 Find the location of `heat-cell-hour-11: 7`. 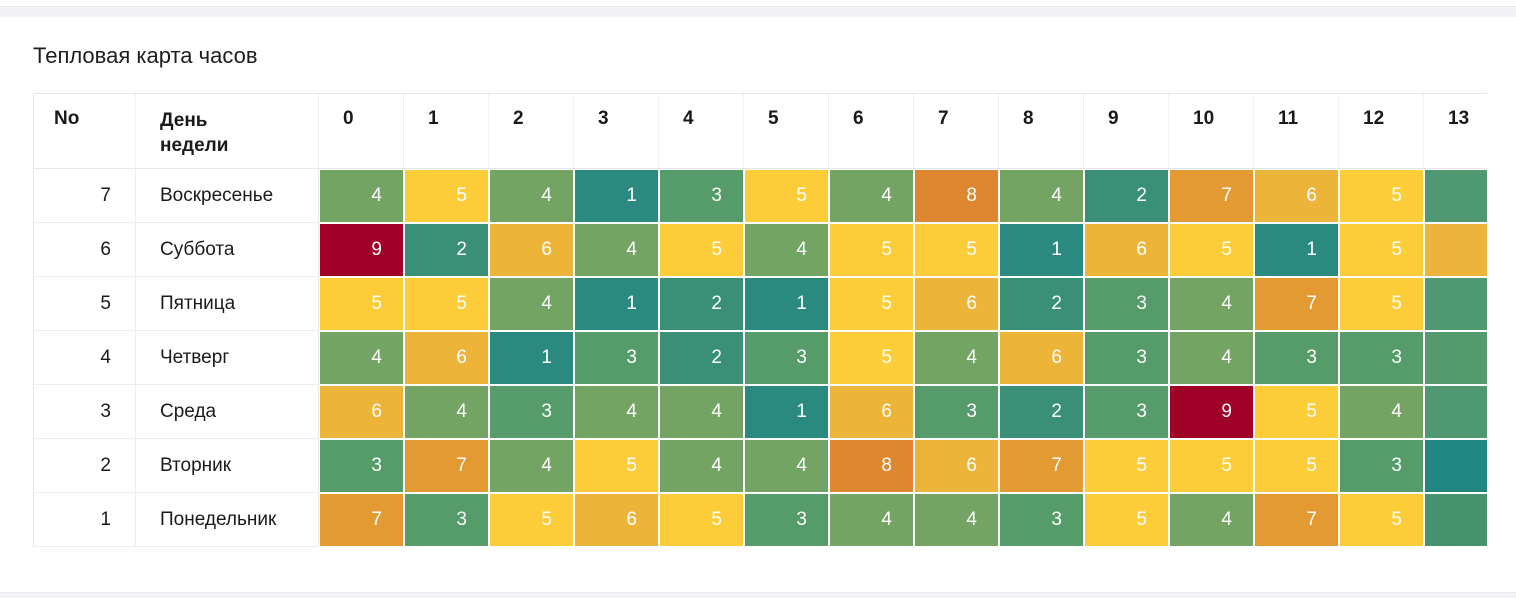

heat-cell-hour-11: 7 is located at coordinates (1296, 520).